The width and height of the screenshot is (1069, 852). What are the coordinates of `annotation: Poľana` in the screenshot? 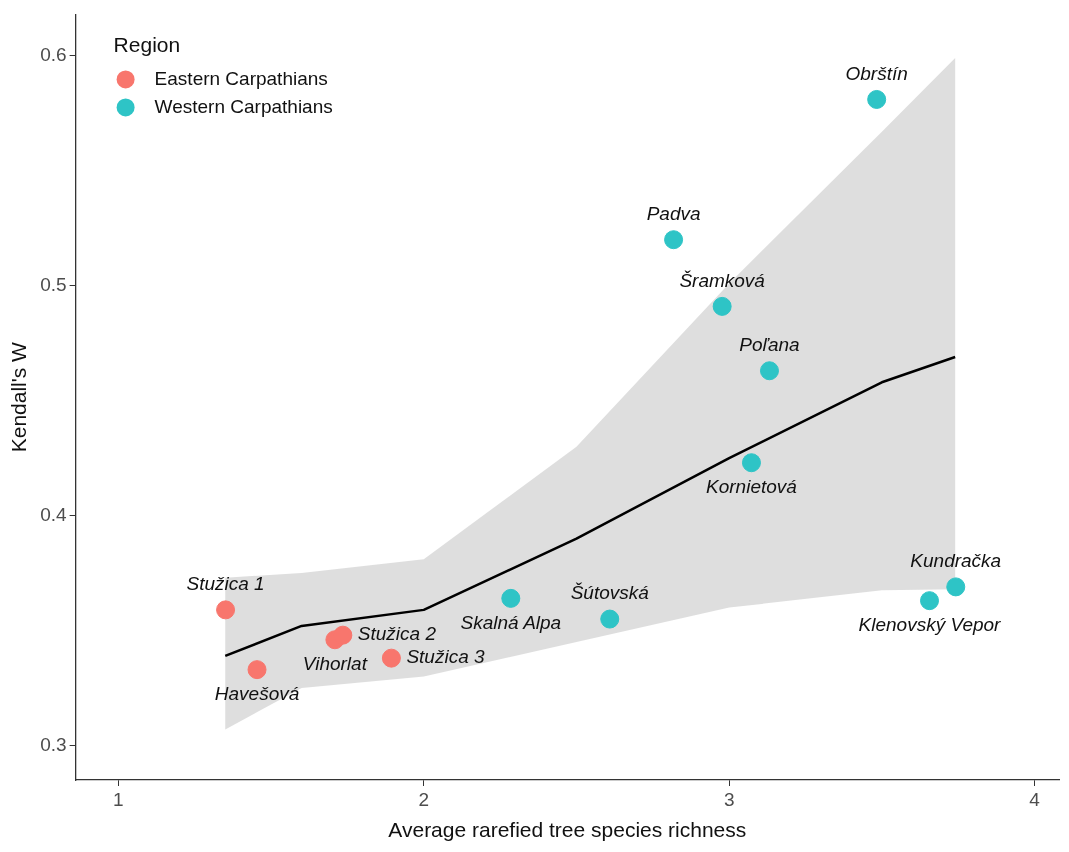 It's located at (769, 345).